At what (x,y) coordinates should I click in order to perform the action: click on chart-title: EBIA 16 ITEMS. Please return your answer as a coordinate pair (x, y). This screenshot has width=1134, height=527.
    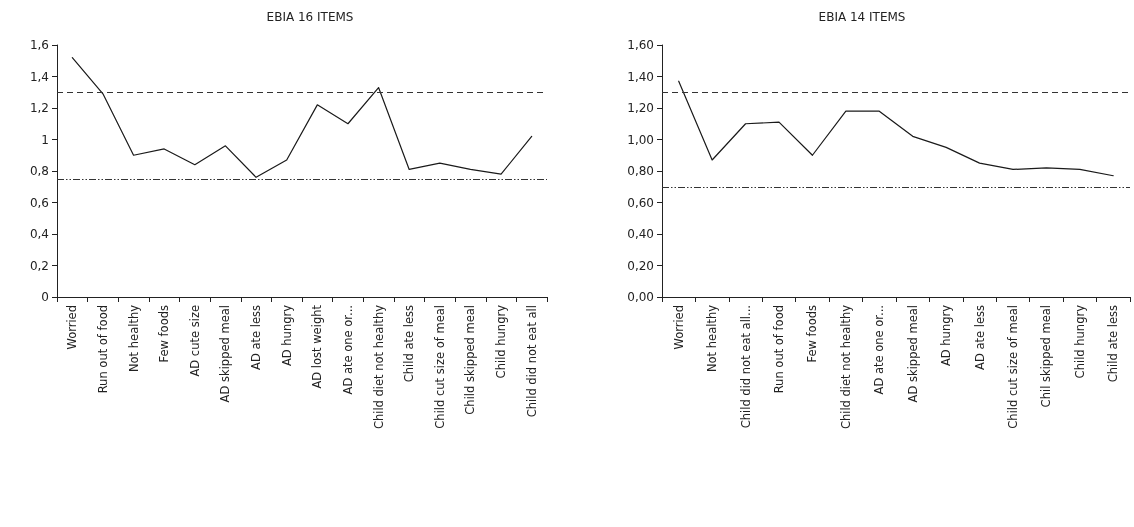
    Looking at the image, I should click on (310, 17).